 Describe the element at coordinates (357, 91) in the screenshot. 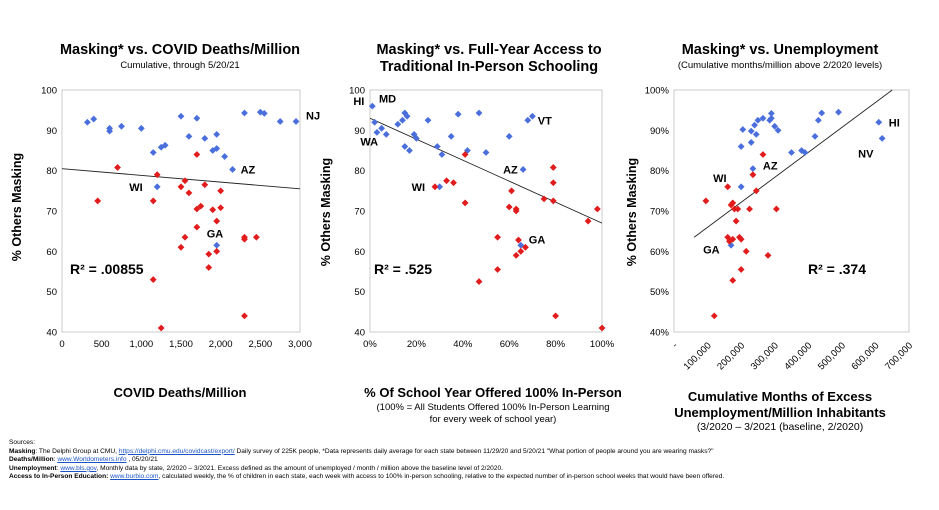

I see `chart2-y-tick: 100` at that location.